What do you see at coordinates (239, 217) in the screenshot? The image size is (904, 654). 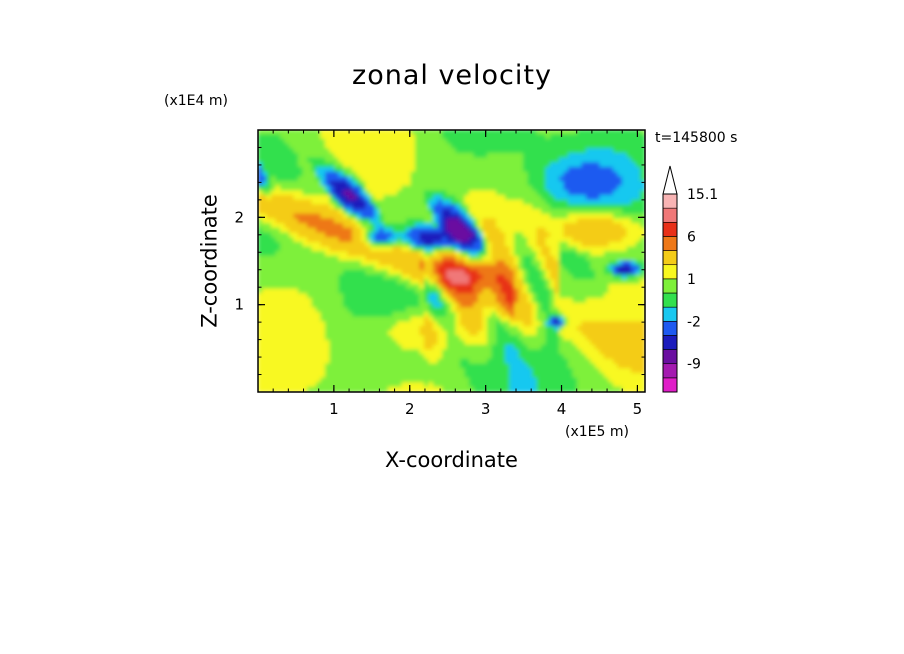 I see `y-tick-label: 2` at bounding box center [239, 217].